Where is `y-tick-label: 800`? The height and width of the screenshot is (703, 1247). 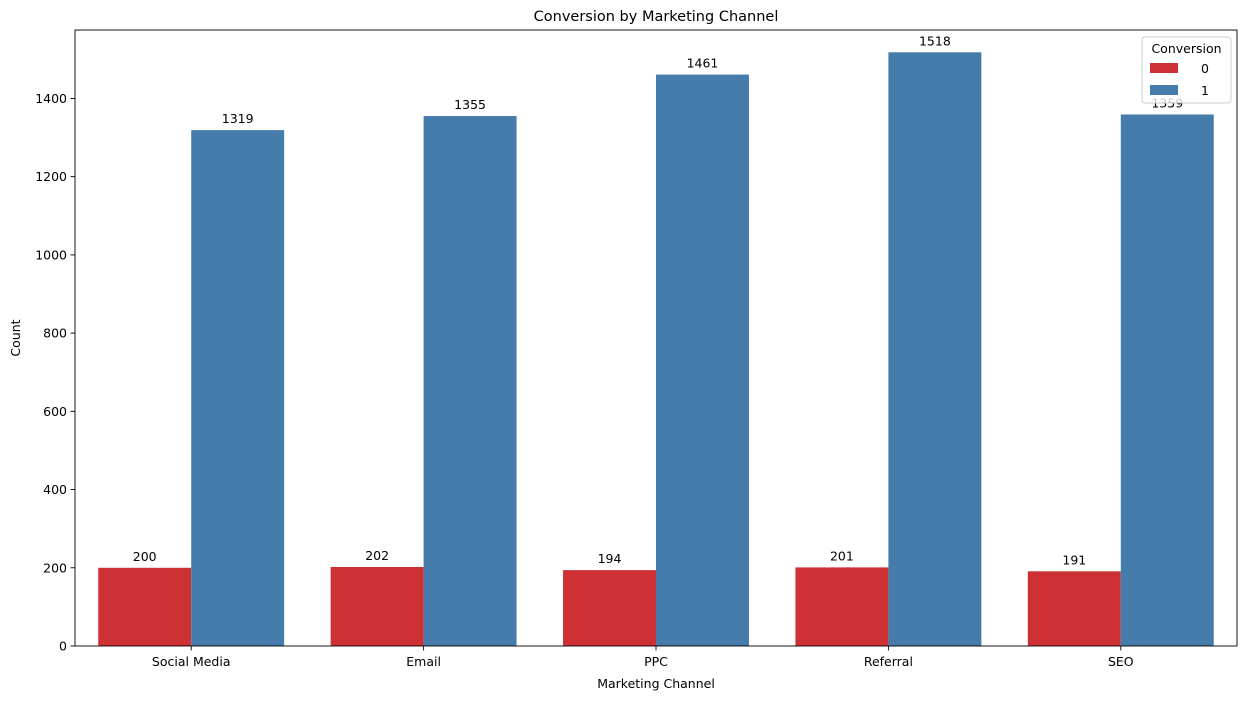 y-tick-label: 800 is located at coordinates (55, 333).